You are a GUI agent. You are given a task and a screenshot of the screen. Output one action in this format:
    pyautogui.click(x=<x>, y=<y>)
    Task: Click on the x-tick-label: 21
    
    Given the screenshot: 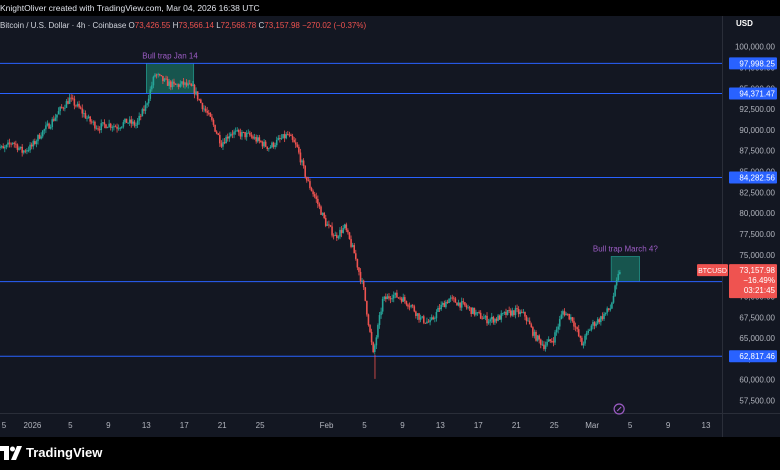 What is the action you would take?
    pyautogui.click(x=222, y=425)
    